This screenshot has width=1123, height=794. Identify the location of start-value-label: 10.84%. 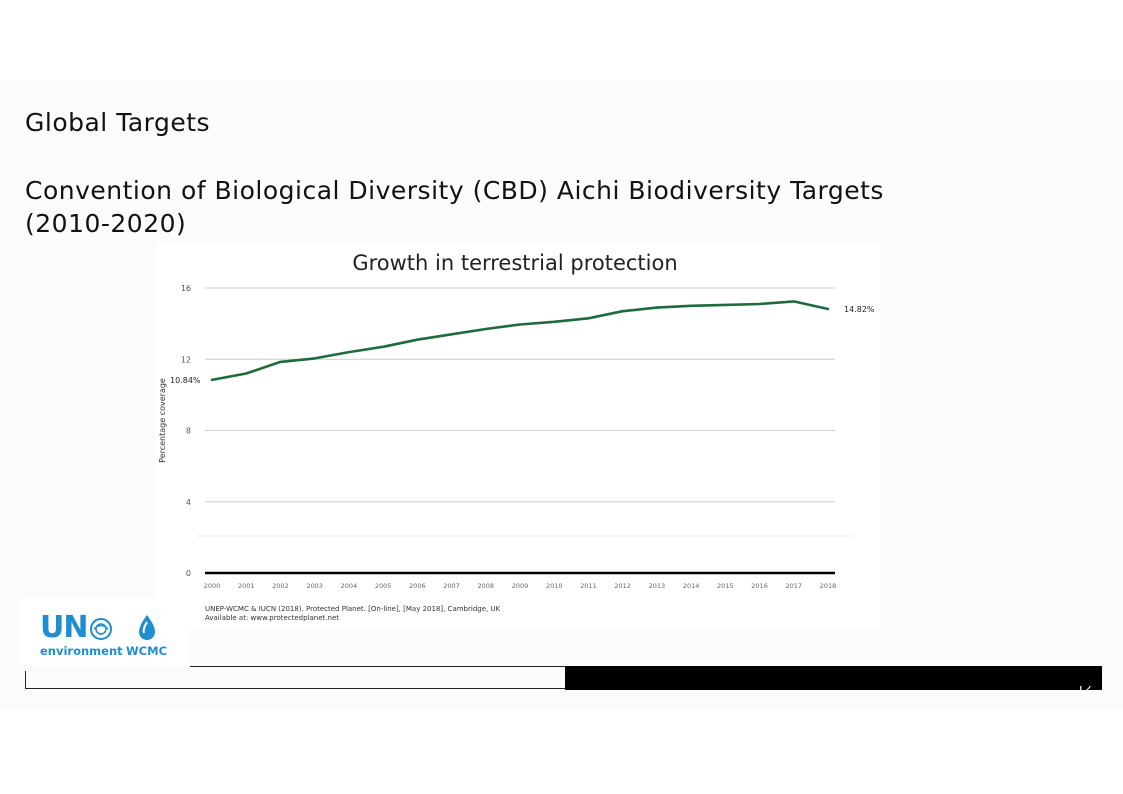
(185, 380).